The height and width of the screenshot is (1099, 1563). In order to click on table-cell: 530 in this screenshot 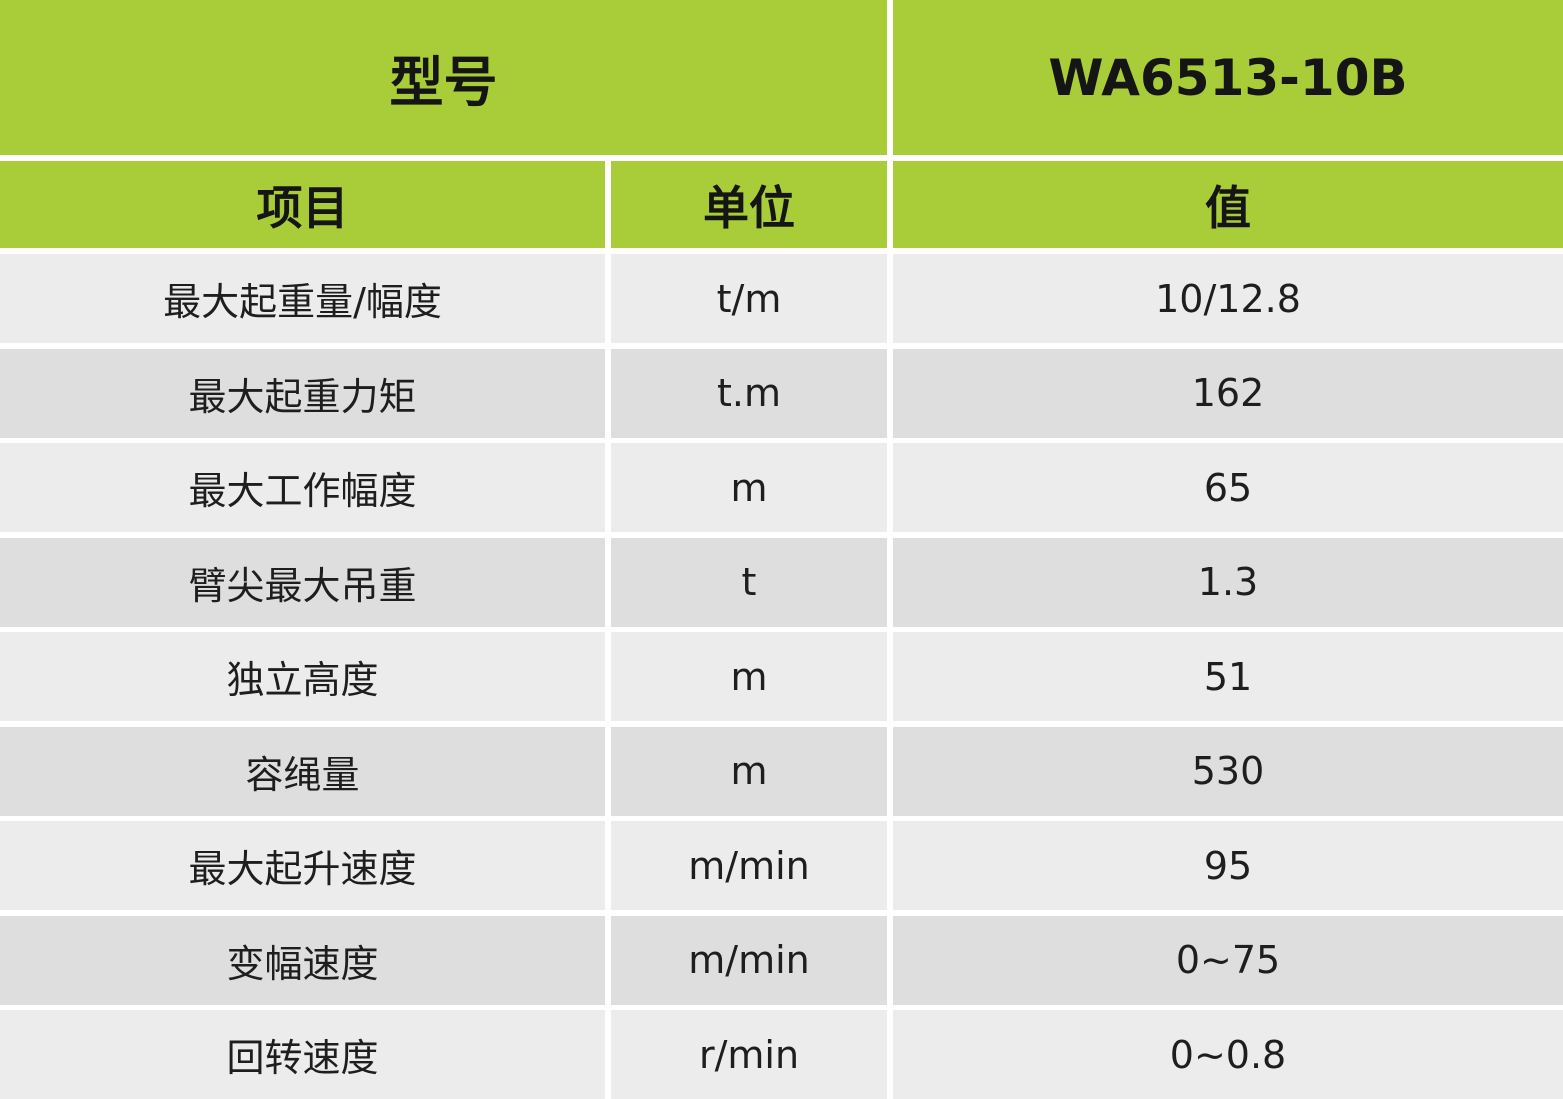, I will do `click(1228, 771)`.